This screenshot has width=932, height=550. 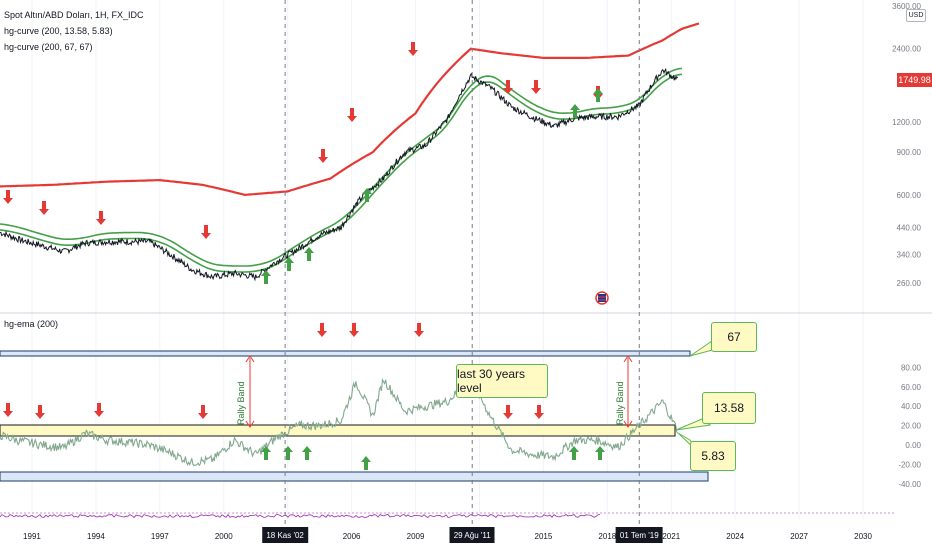 I want to click on price-tick-label: 440.00, so click(x=909, y=228).